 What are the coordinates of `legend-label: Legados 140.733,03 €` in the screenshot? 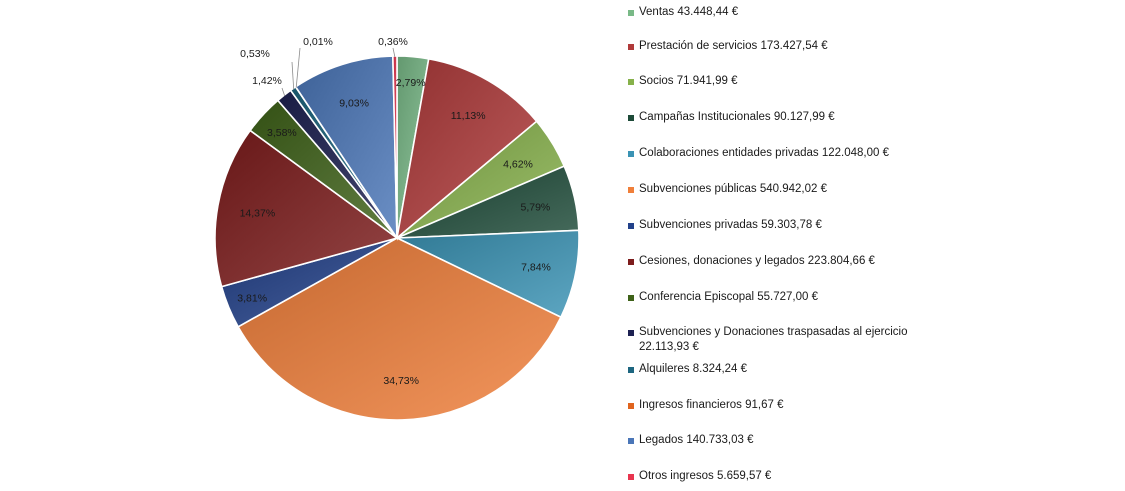 It's located at (696, 440).